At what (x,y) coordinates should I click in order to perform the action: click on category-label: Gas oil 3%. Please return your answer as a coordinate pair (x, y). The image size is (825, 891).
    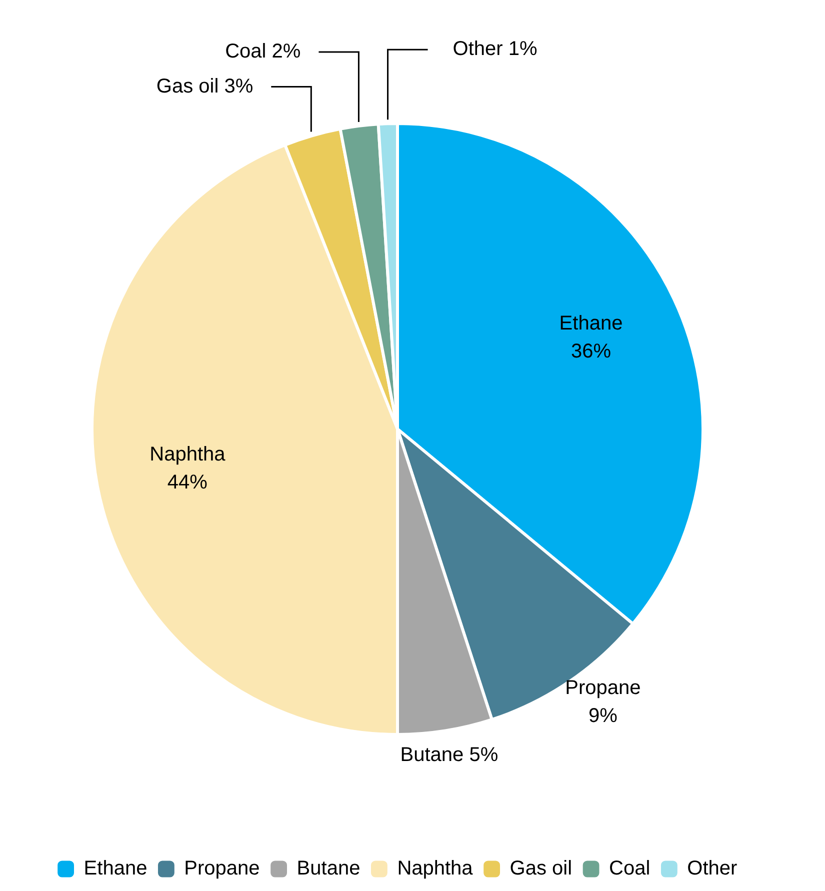
    Looking at the image, I should click on (205, 86).